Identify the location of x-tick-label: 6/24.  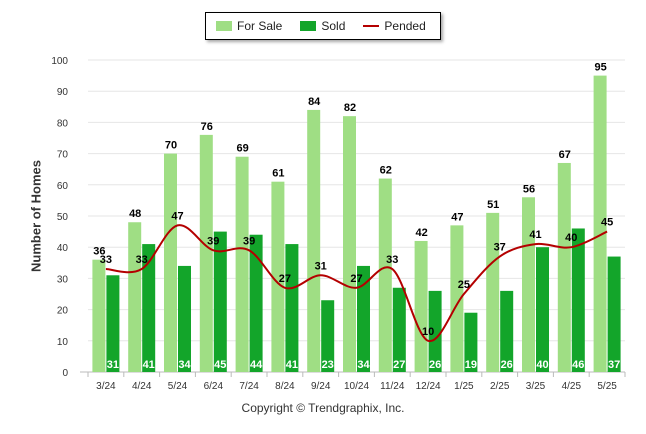
(214, 386).